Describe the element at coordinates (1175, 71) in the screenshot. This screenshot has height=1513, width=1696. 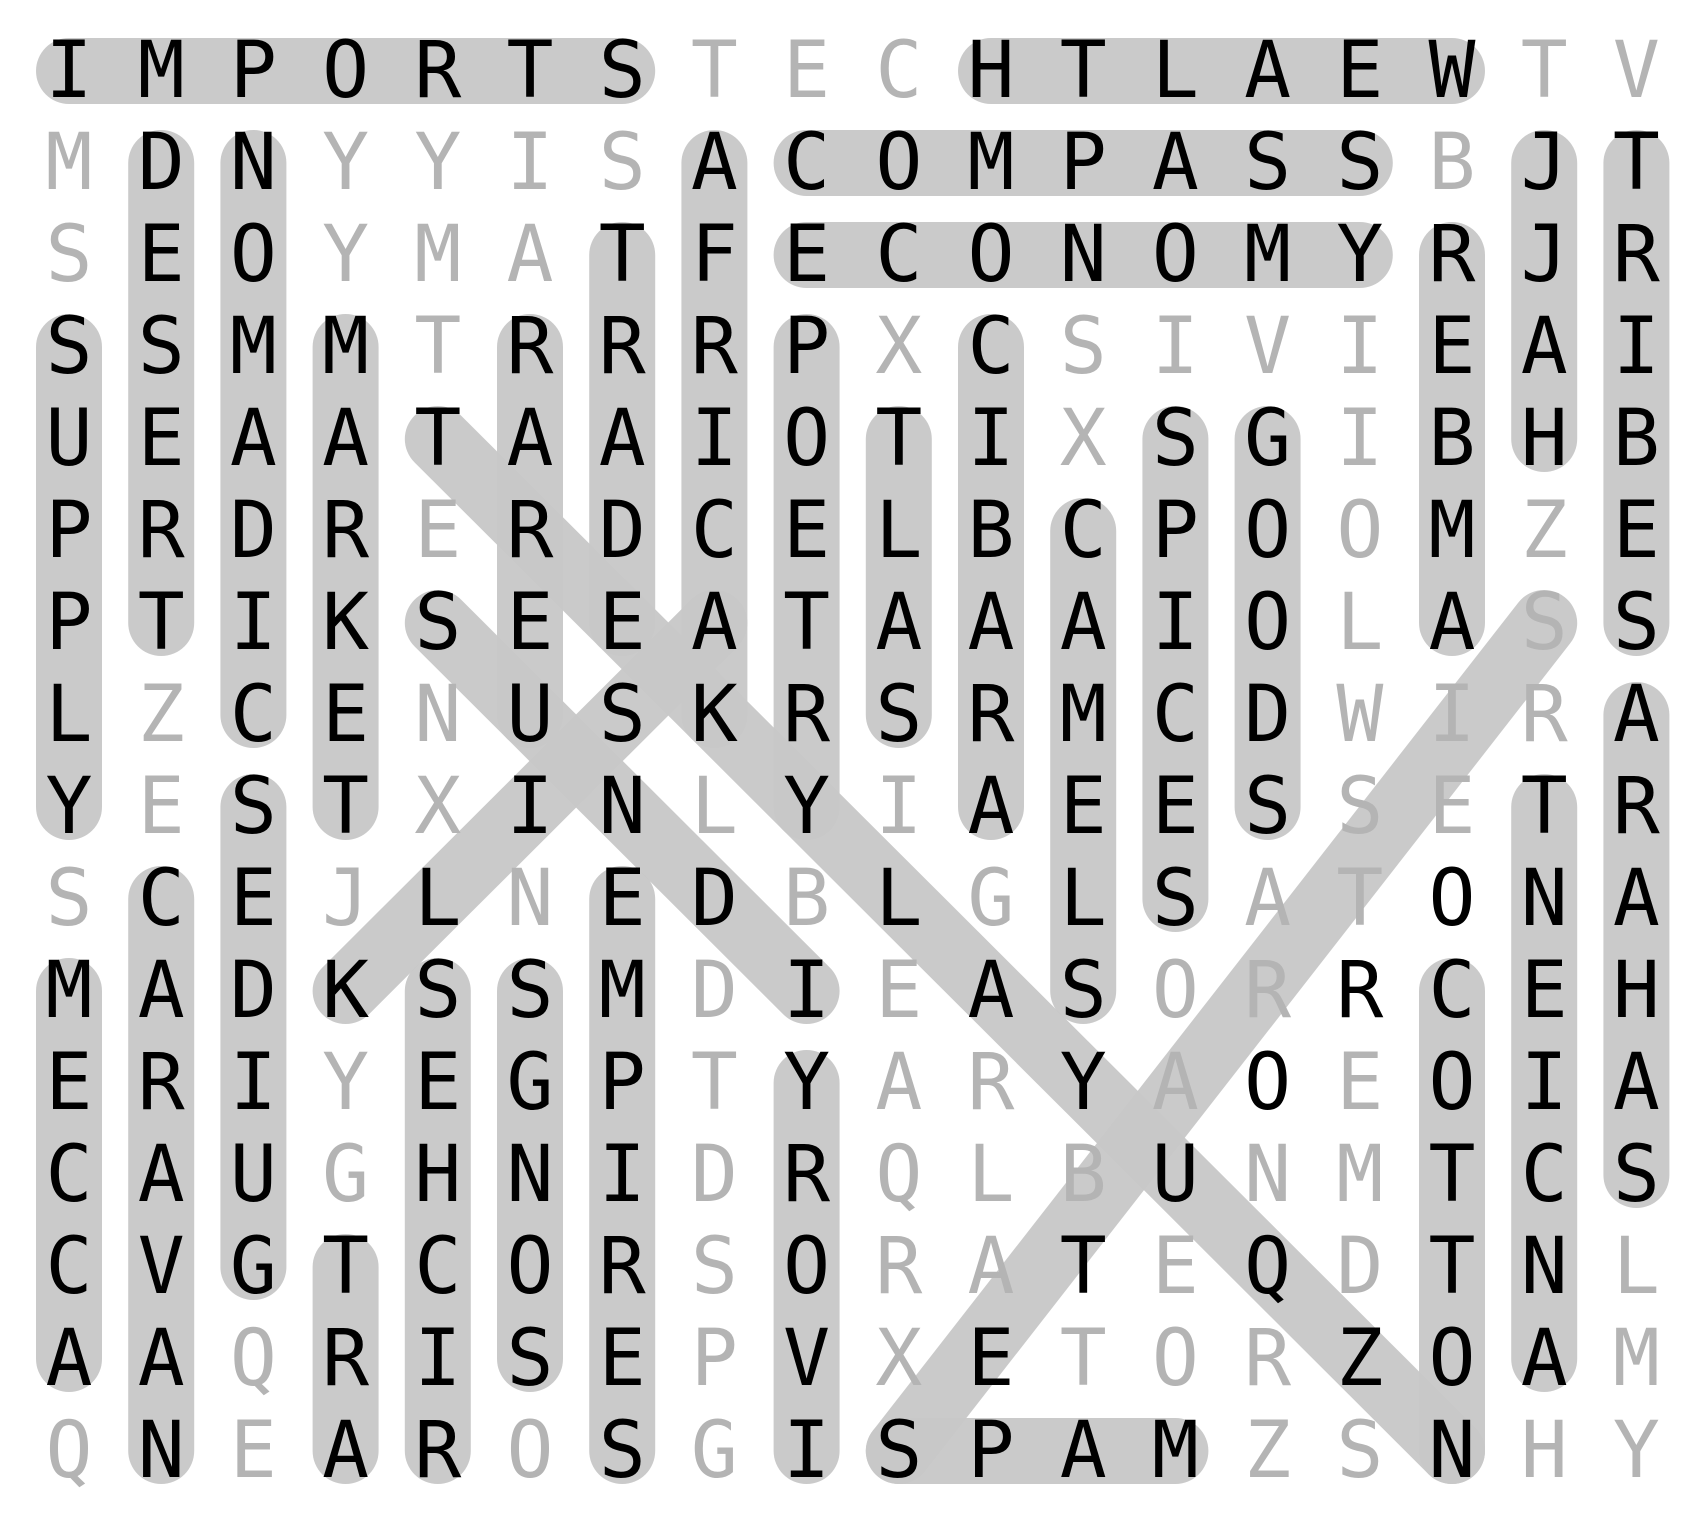
I see `grid-letter-r0-c12: L` at that location.